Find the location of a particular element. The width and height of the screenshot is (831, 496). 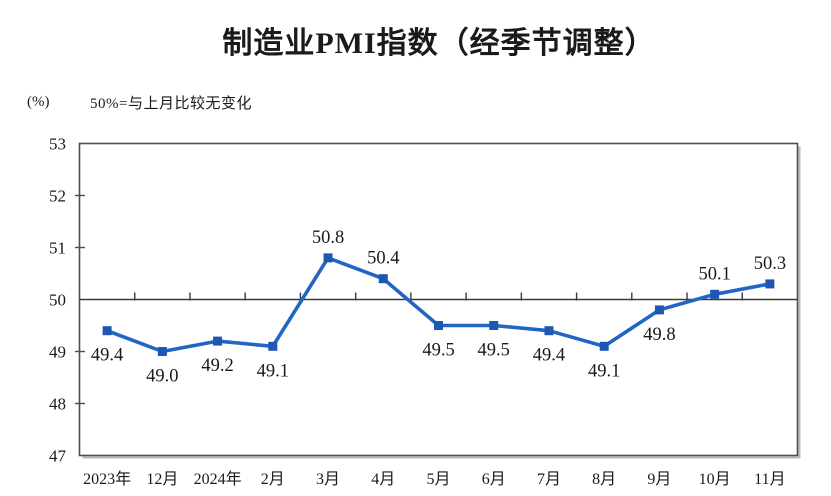

data-point-label: 50.4 is located at coordinates (383, 259).